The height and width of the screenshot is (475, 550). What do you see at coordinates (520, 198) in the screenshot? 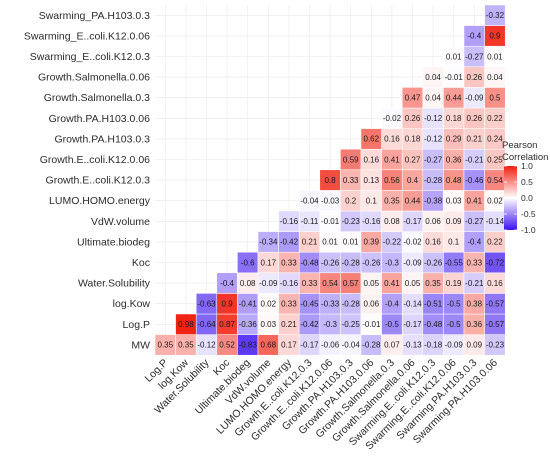
I see `legend-ticks: 1.0 0.5 0.0 -0.5 -1.0` at bounding box center [520, 198].